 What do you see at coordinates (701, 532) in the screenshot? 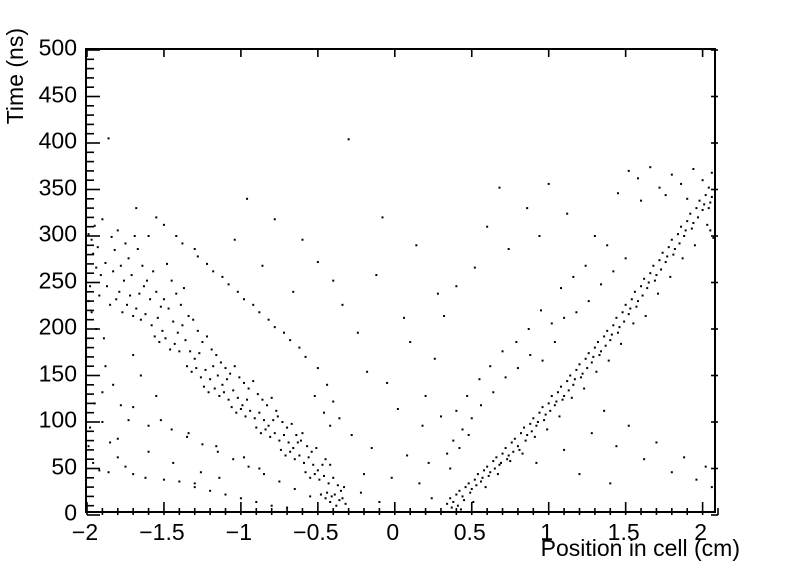
I see `x-tick-label: 2` at bounding box center [701, 532].